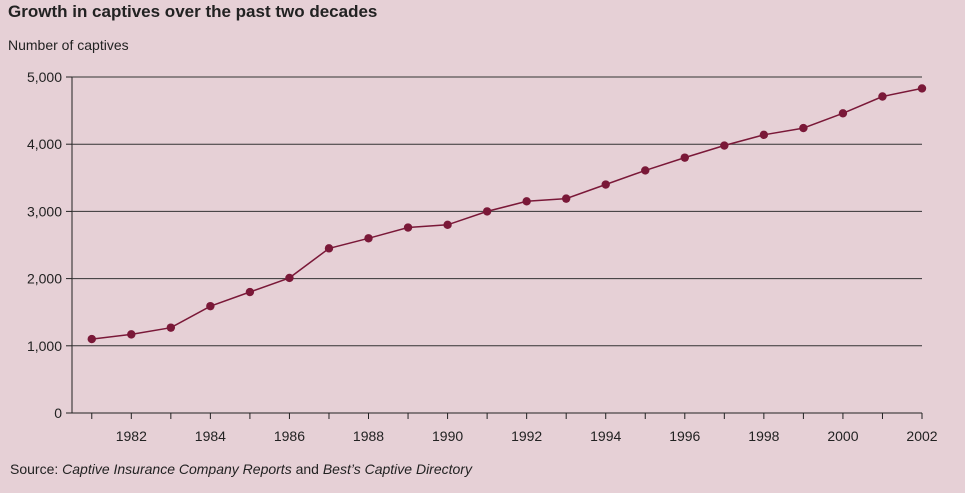  Describe the element at coordinates (605, 436) in the screenshot. I see `x-tick-label: 1994` at that location.